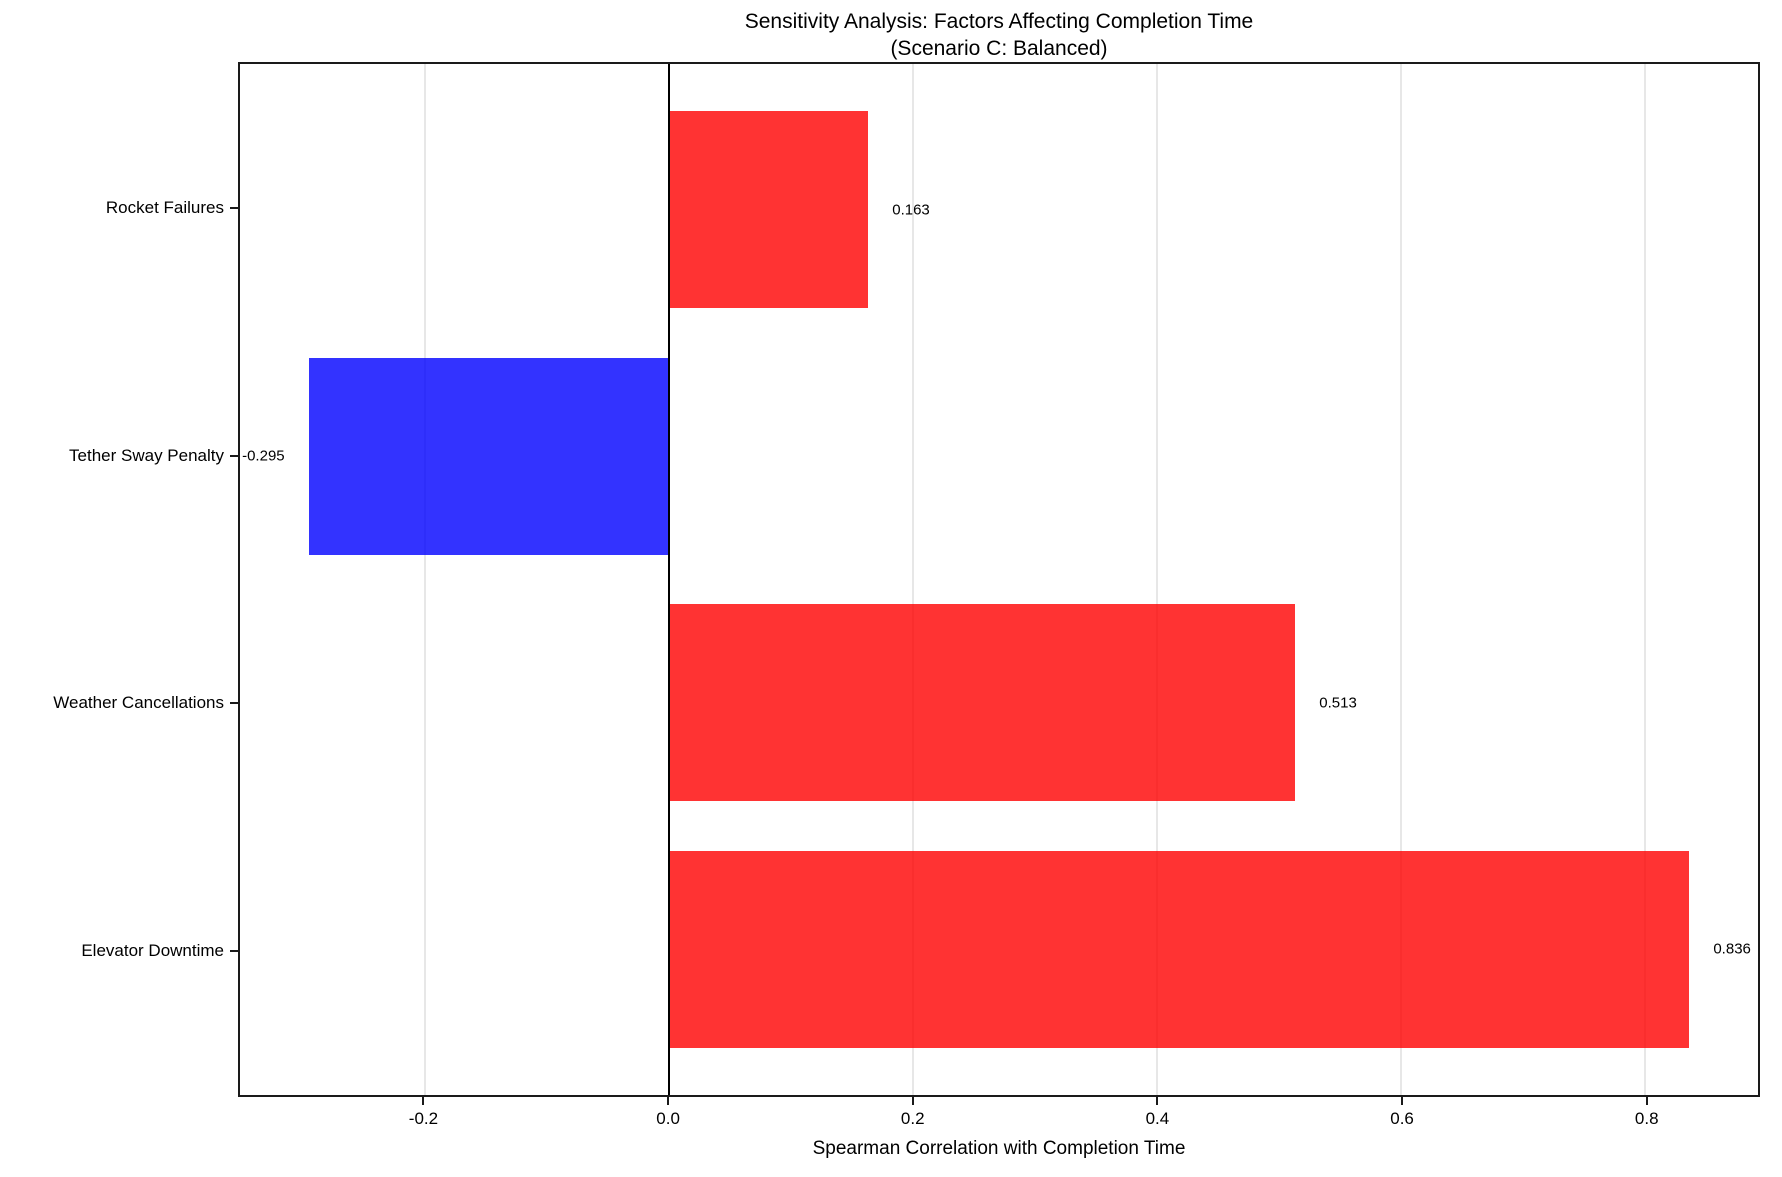 The image size is (1782, 1177). I want to click on chart-subtitle: (Scenario C: Balanced), so click(999, 48).